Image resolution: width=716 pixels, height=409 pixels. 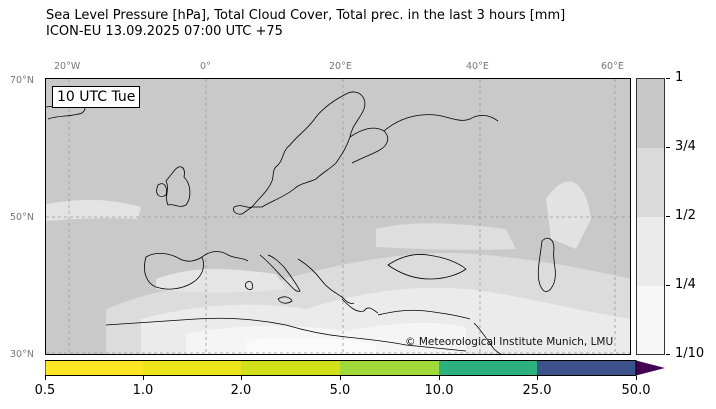 What do you see at coordinates (487, 338) in the screenshot?
I see `levant-coast` at bounding box center [487, 338].